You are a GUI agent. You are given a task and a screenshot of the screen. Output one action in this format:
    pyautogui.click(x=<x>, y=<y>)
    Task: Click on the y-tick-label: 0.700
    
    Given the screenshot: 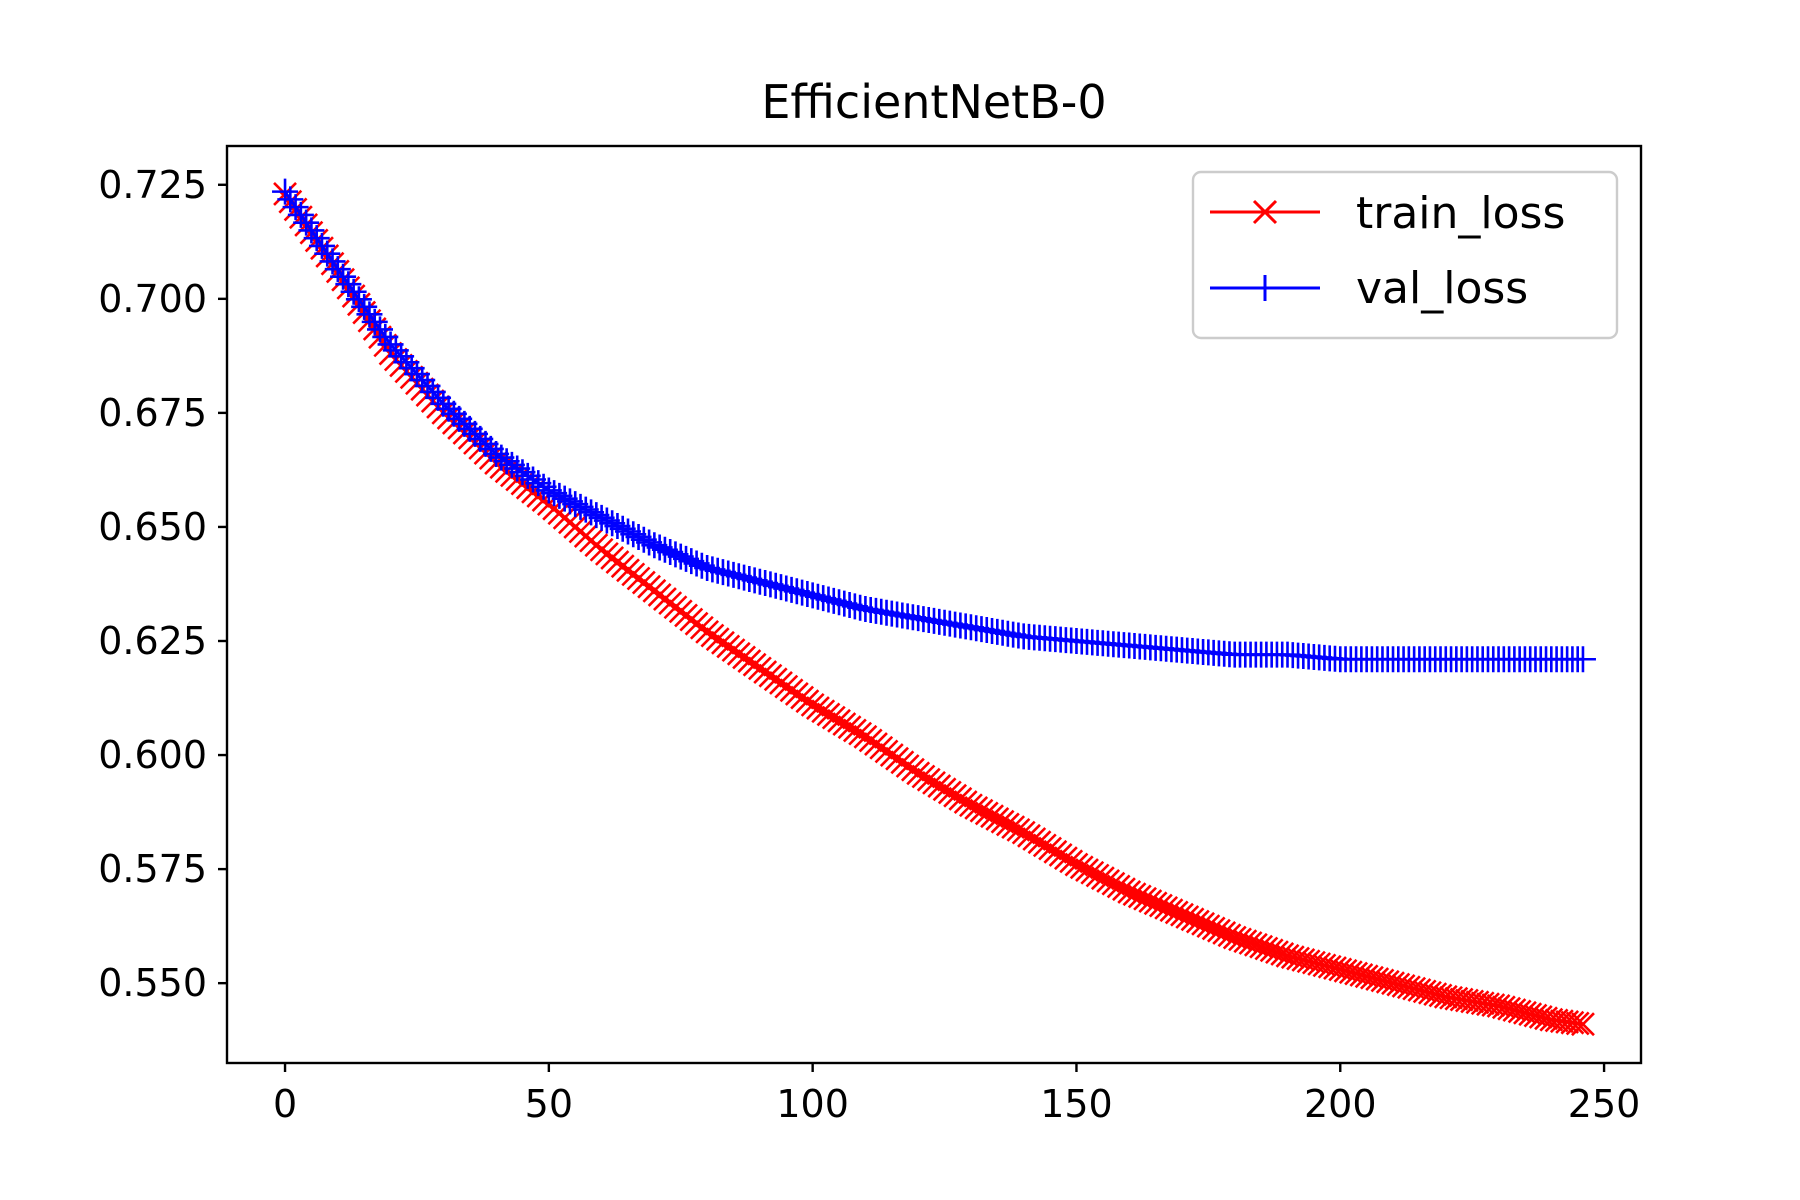 What is the action you would take?
    pyautogui.click(x=152, y=299)
    